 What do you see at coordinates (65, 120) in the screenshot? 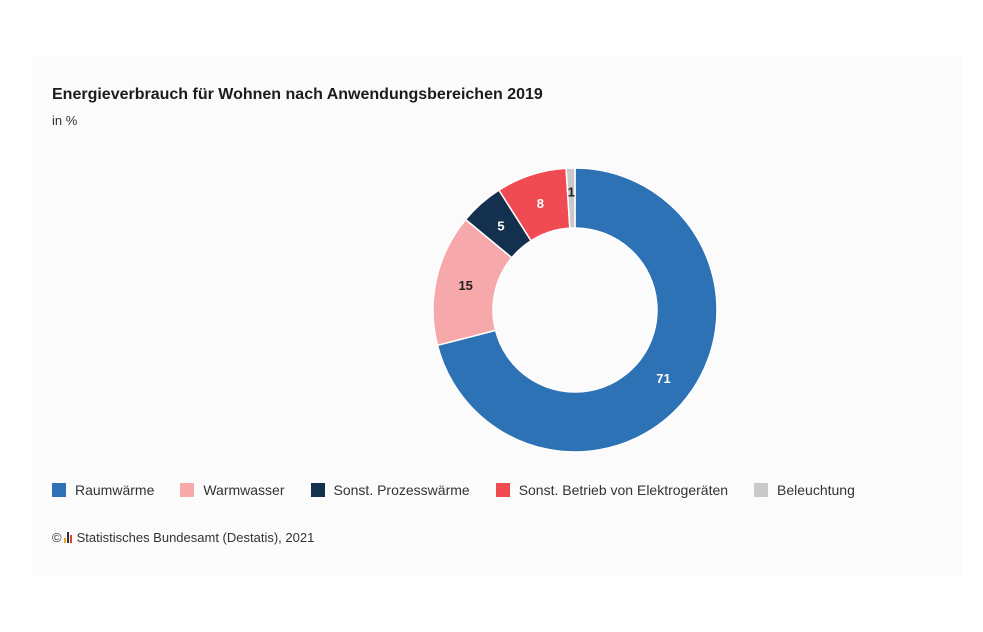
I see `chart-subtitle: in %` at bounding box center [65, 120].